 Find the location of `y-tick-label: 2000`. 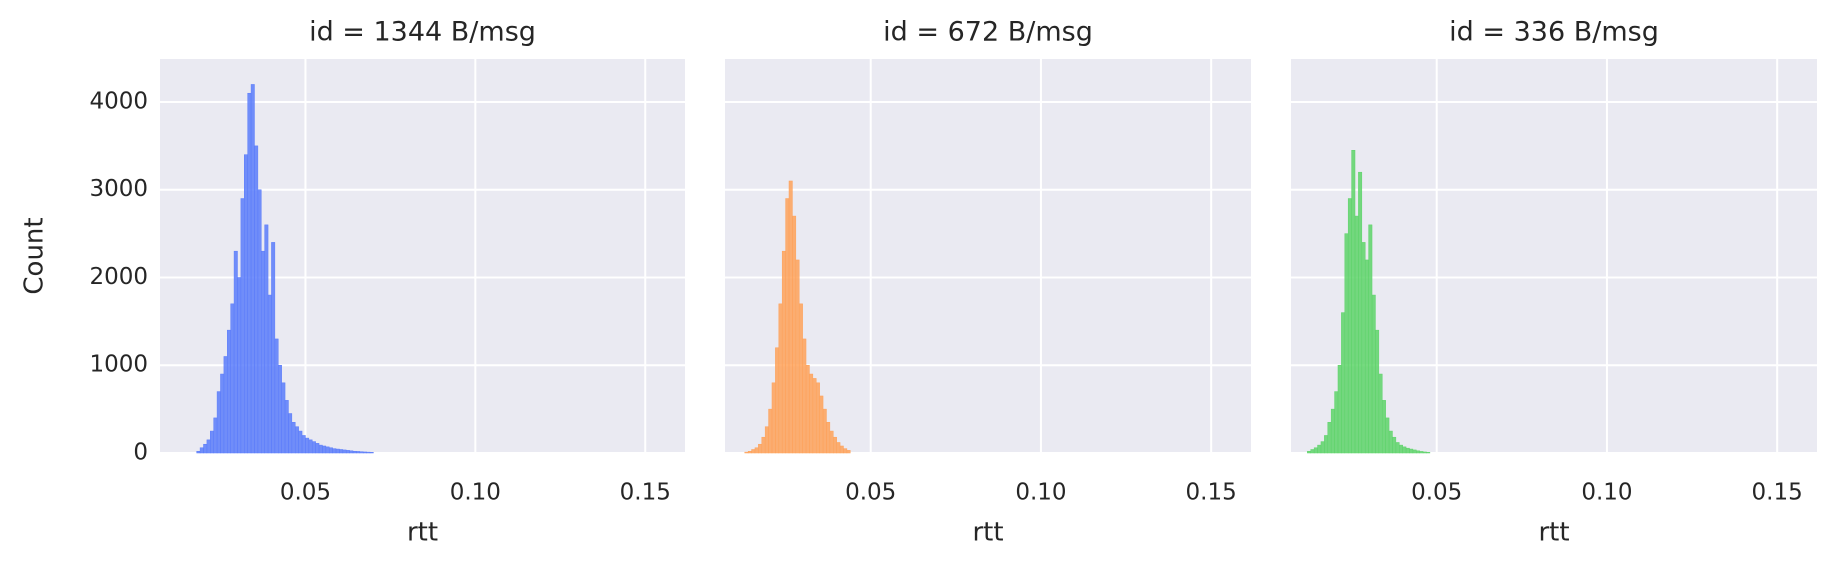

y-tick-label: 2000 is located at coordinates (118, 277).